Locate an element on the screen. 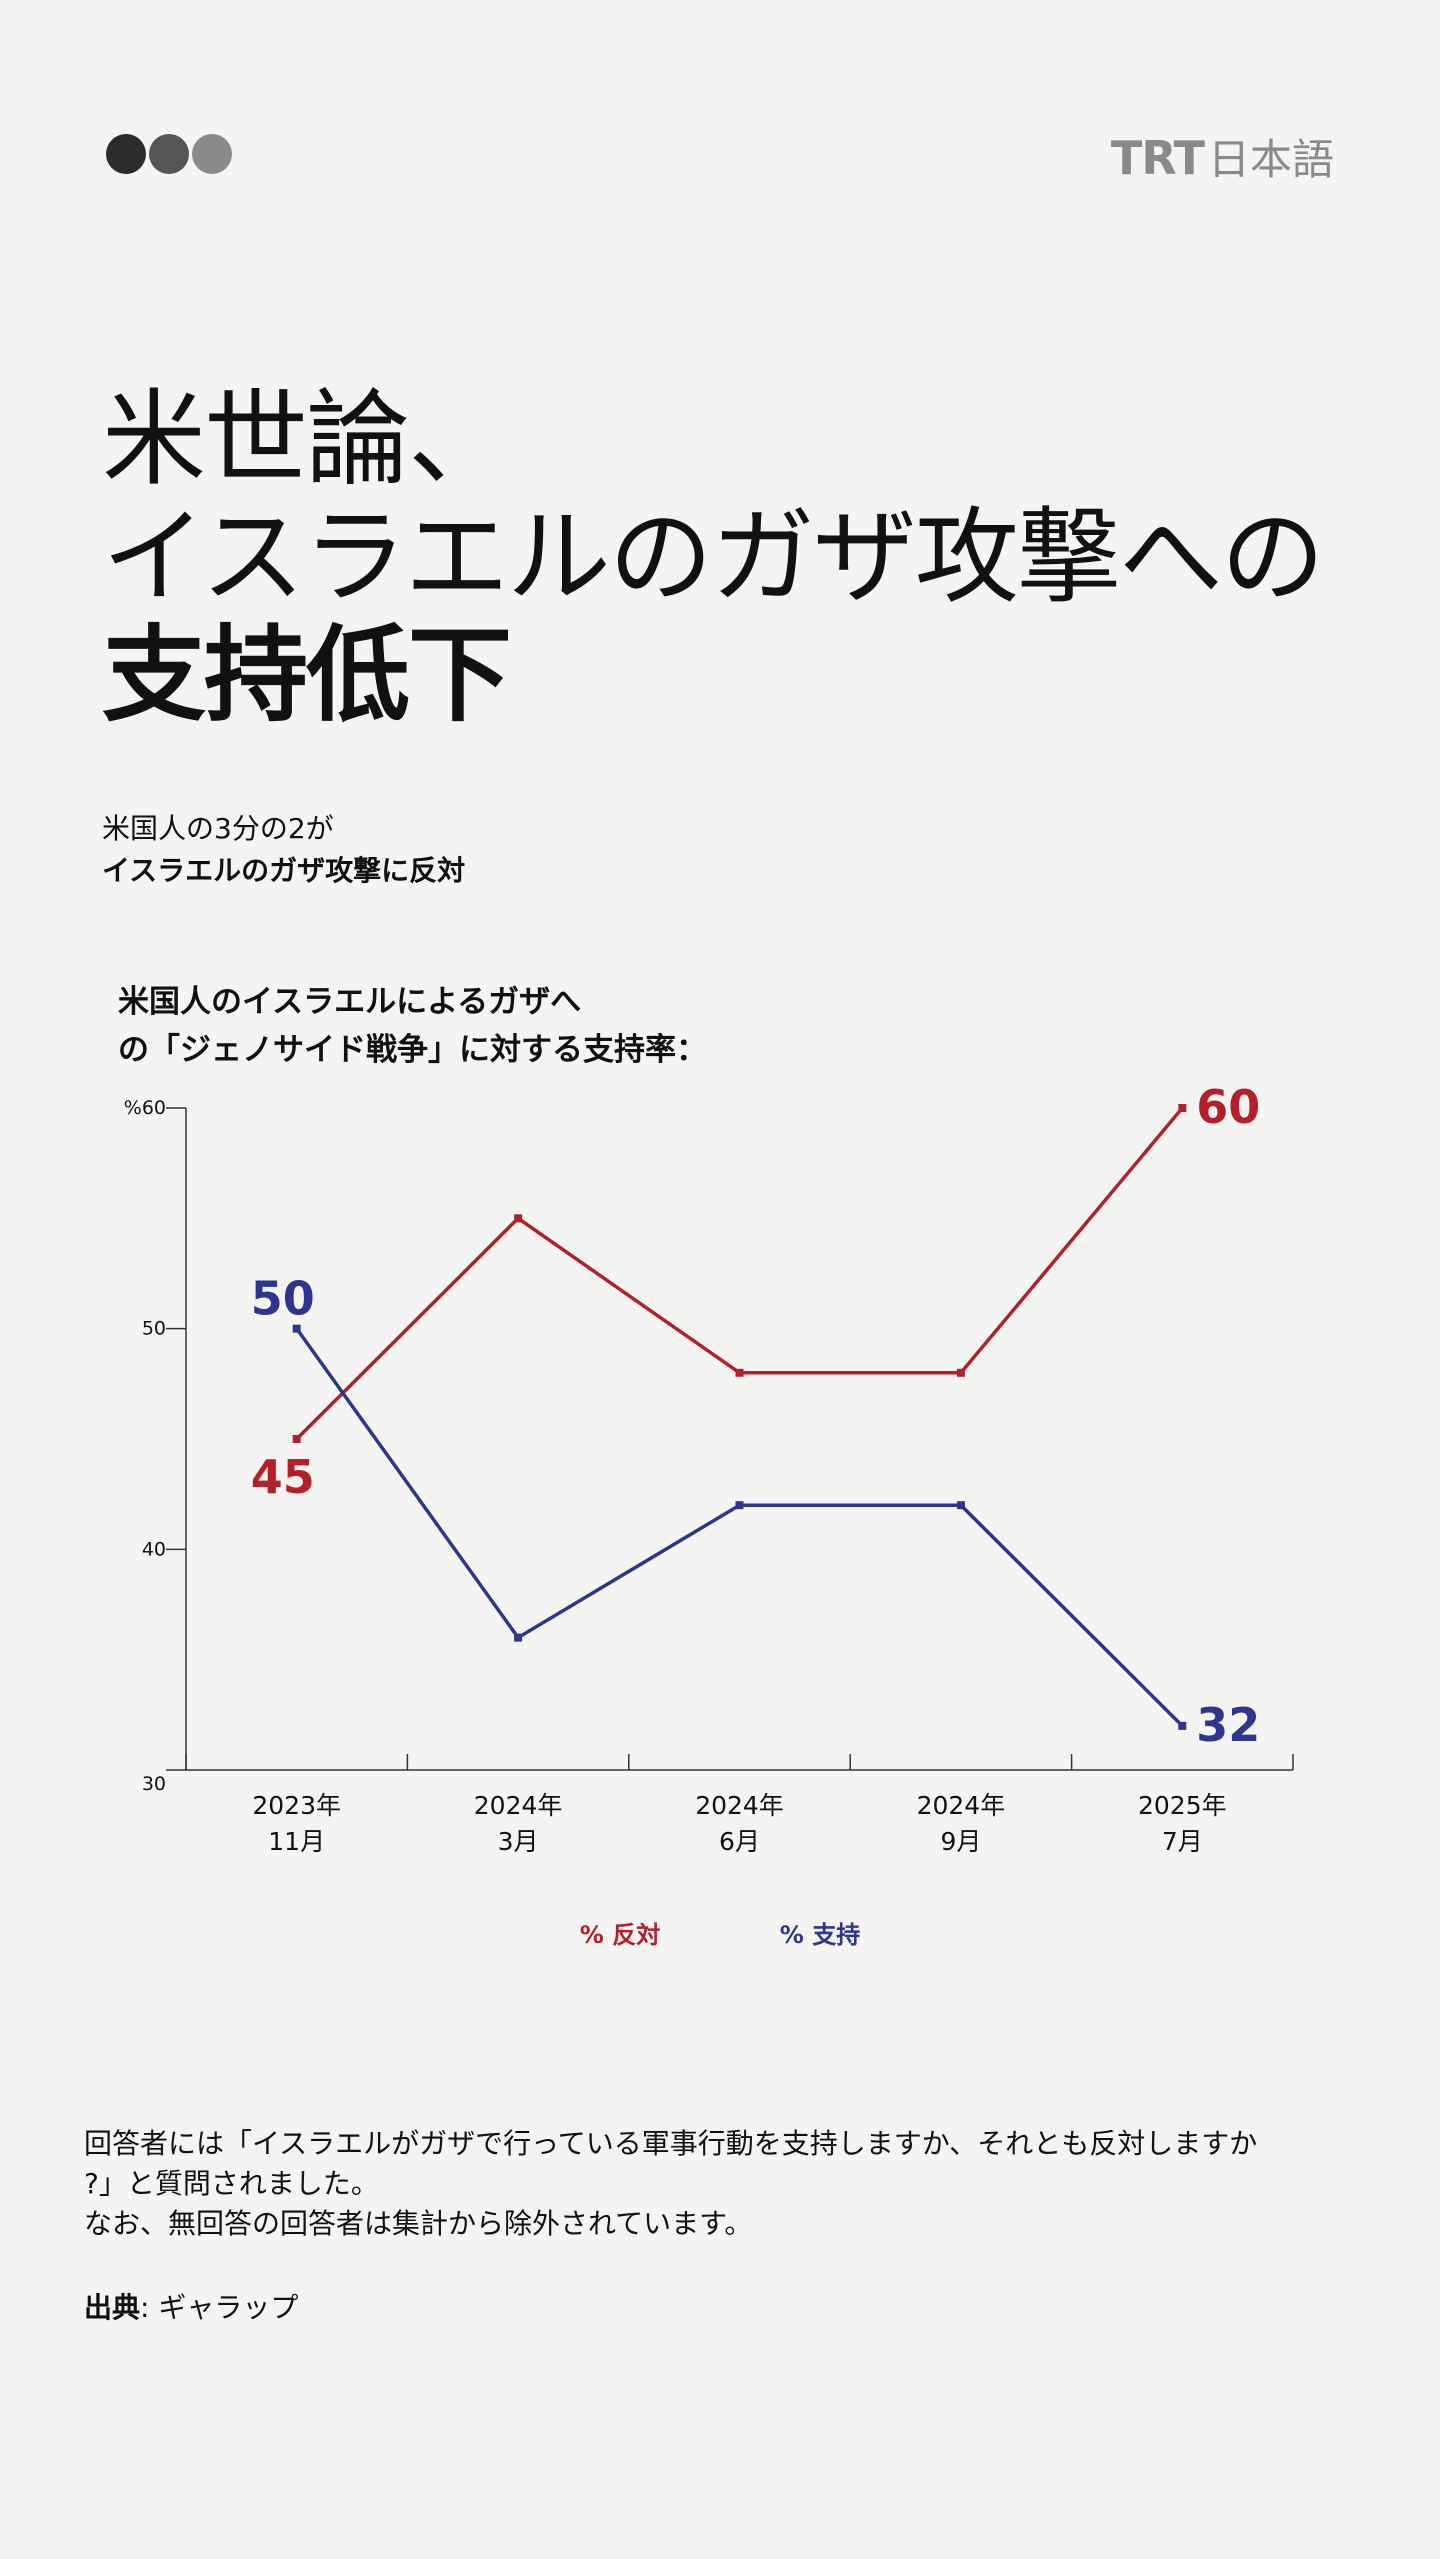 The image size is (1440, 2559). end-value-label: 32 is located at coordinates (1228, 1725).